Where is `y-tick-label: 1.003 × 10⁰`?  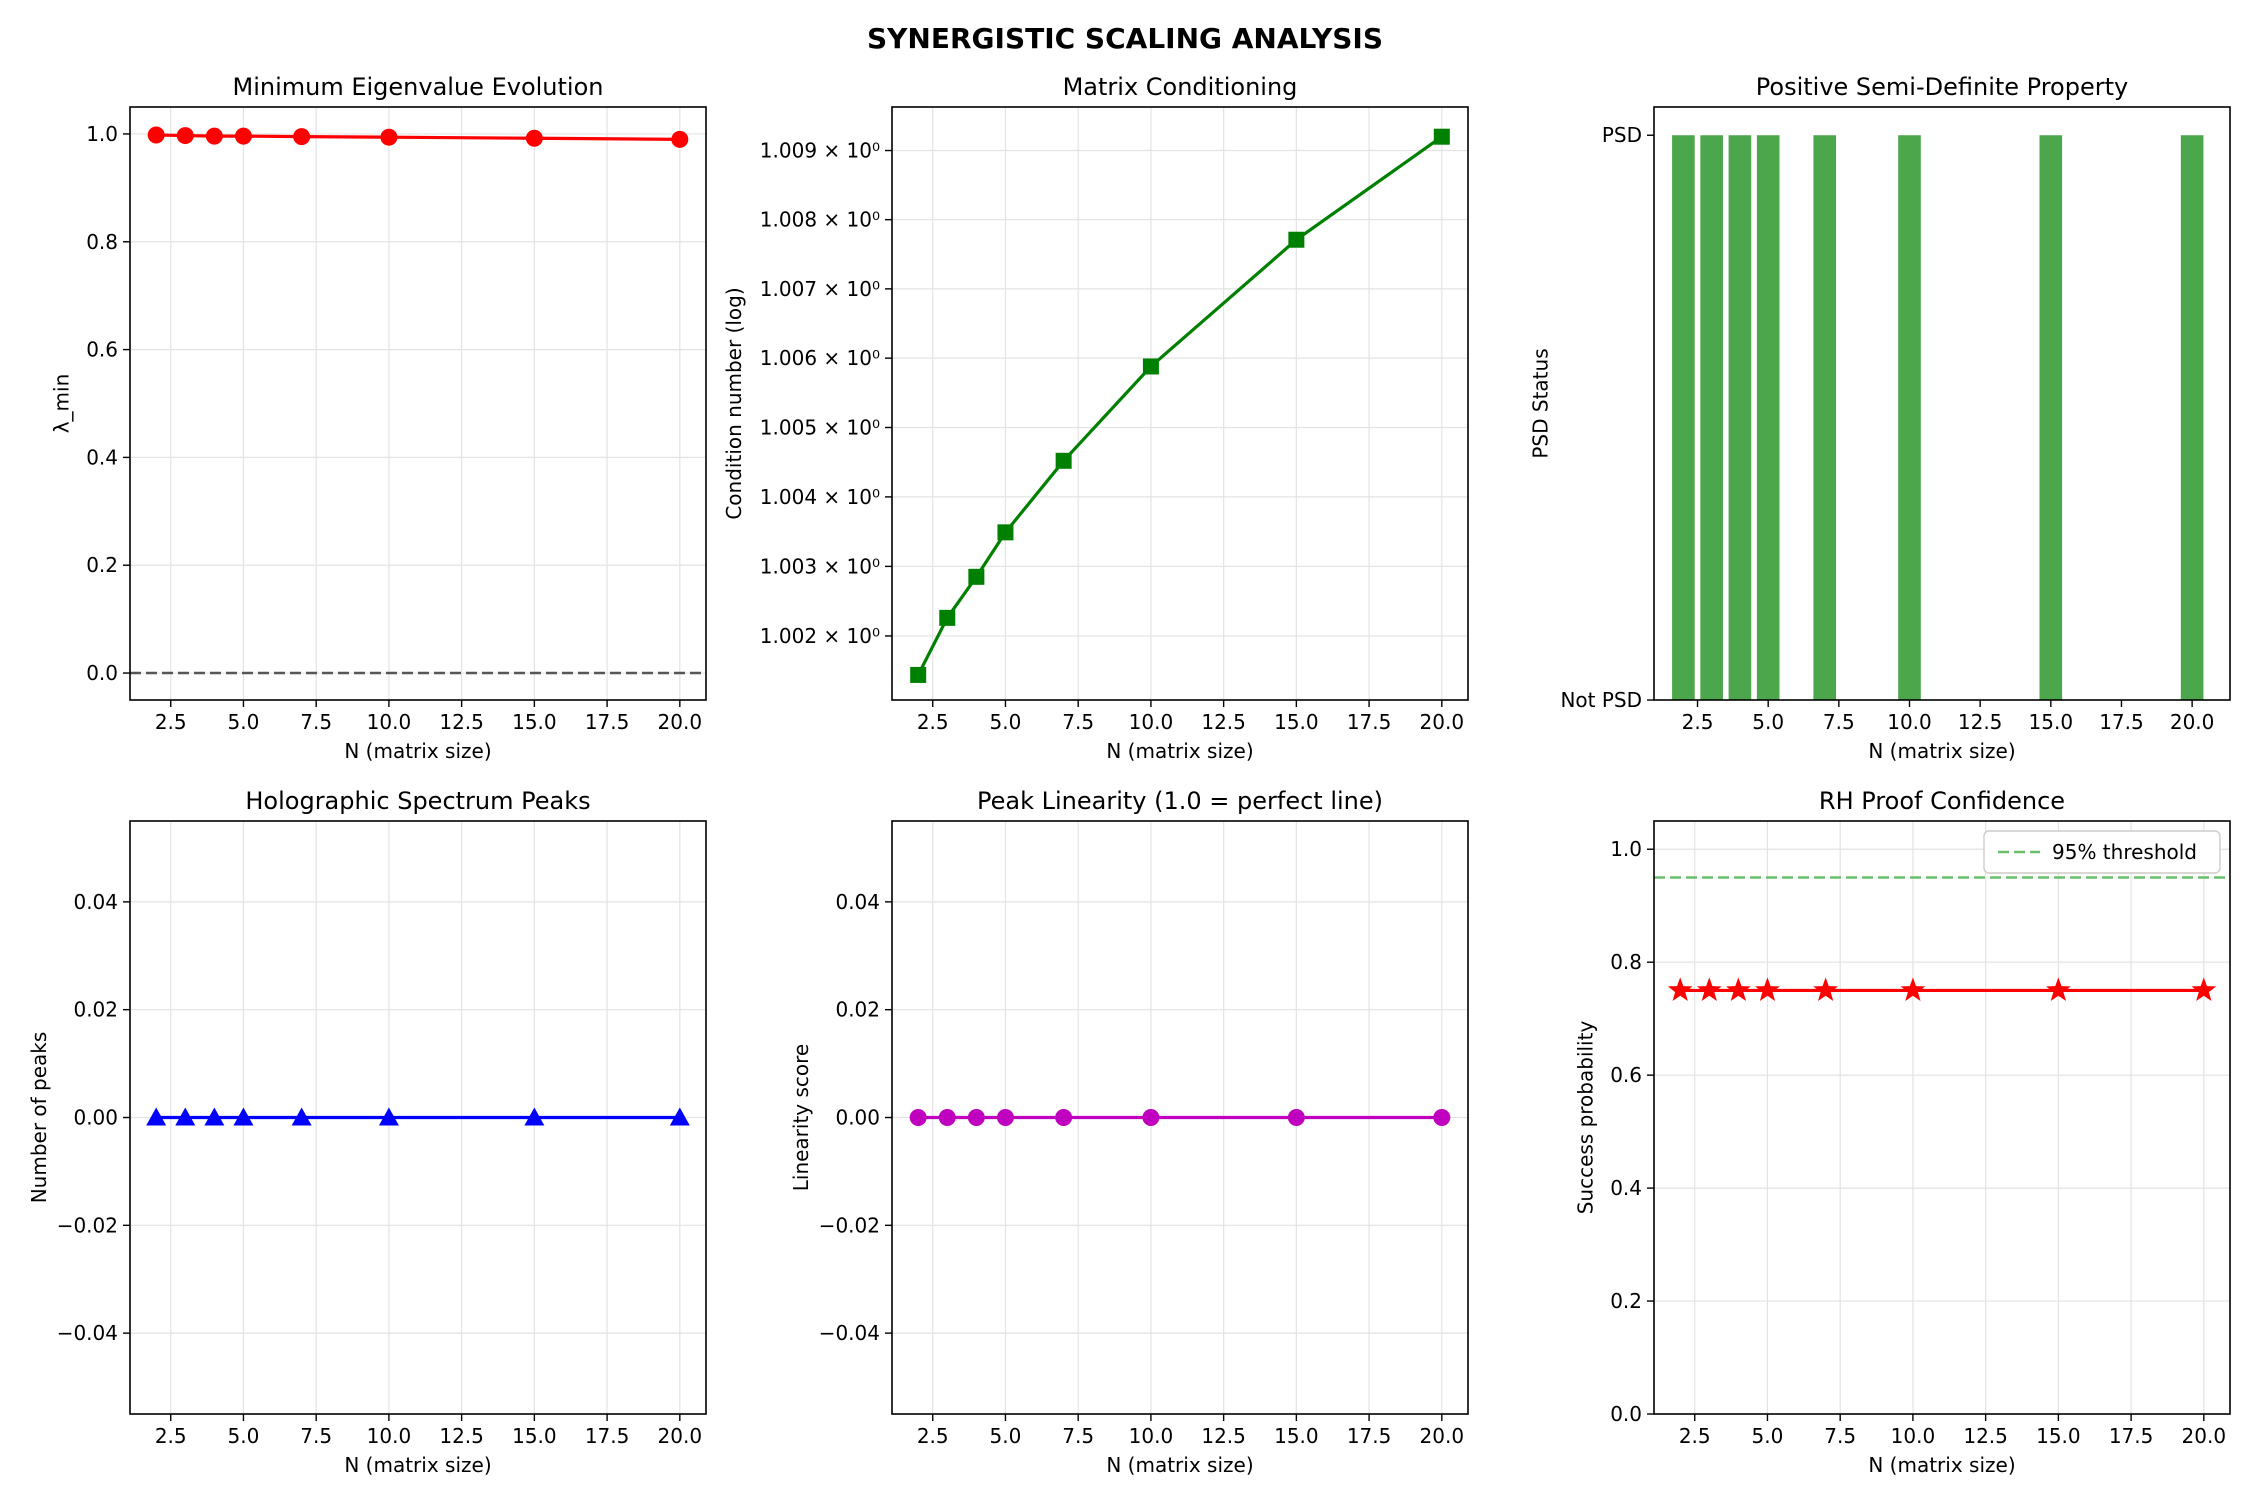 y-tick-label: 1.003 × 10⁰ is located at coordinates (820, 566).